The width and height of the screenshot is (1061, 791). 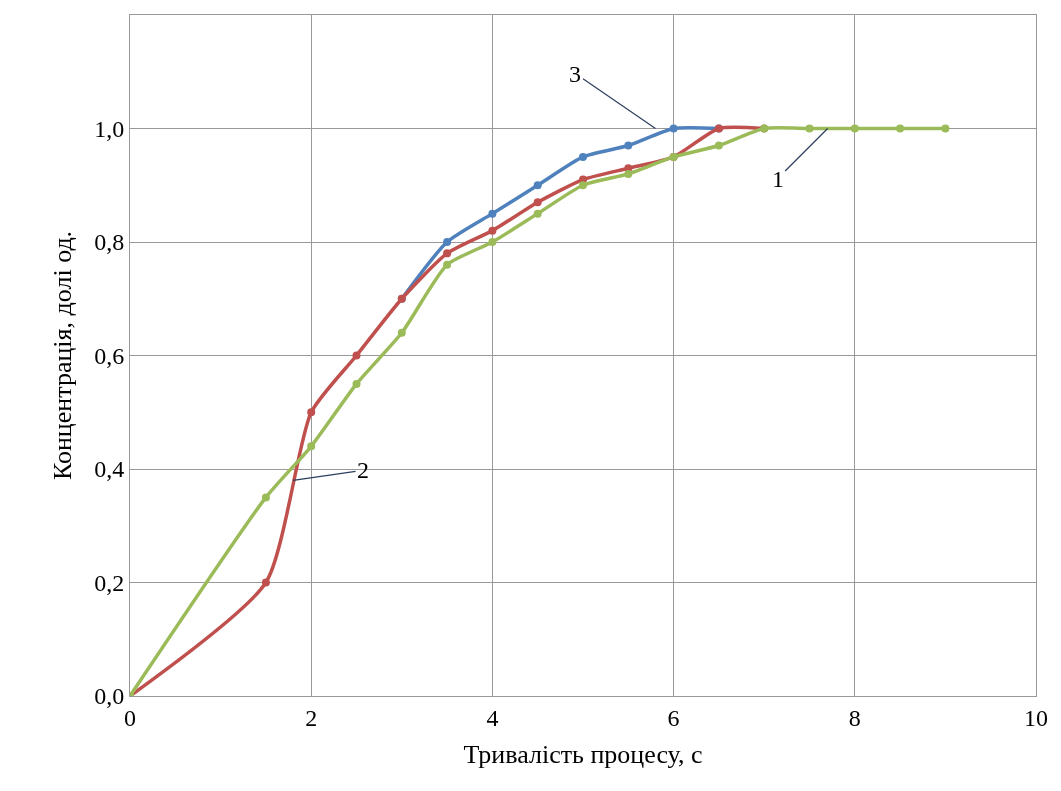 What do you see at coordinates (673, 717) in the screenshot?
I see `x-tick-label: 6` at bounding box center [673, 717].